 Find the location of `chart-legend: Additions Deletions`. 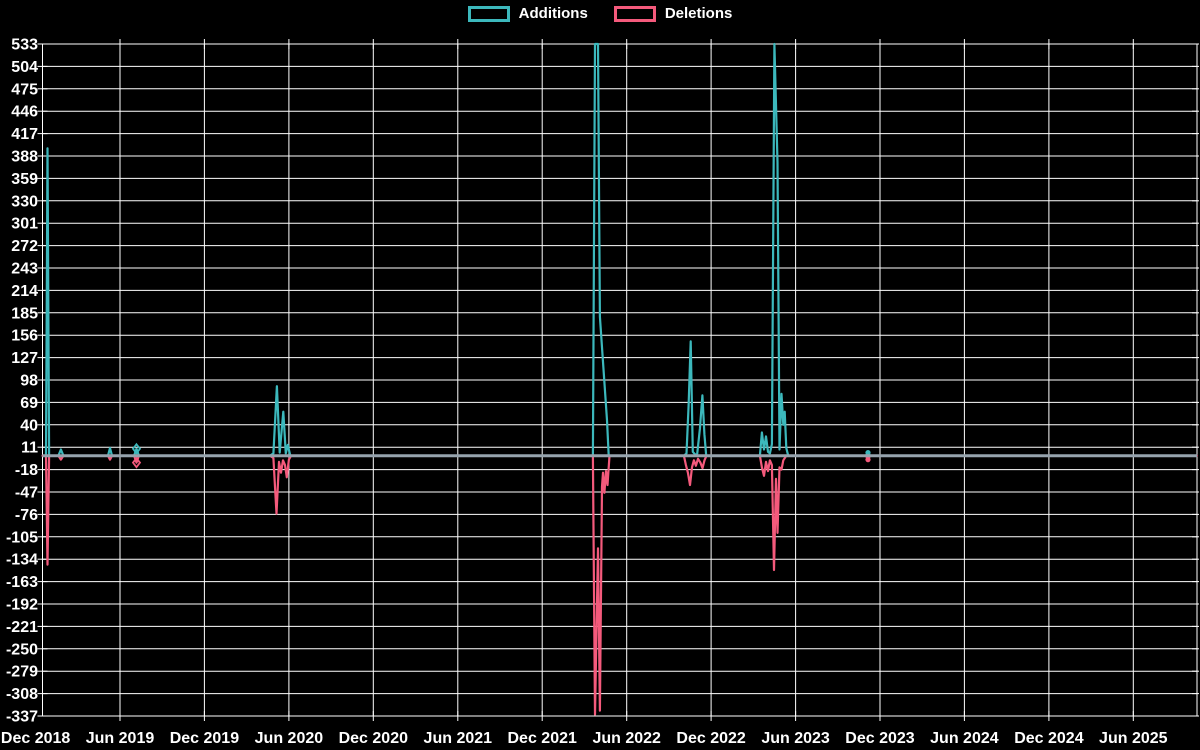

chart-legend: Additions Deletions is located at coordinates (600, 13).